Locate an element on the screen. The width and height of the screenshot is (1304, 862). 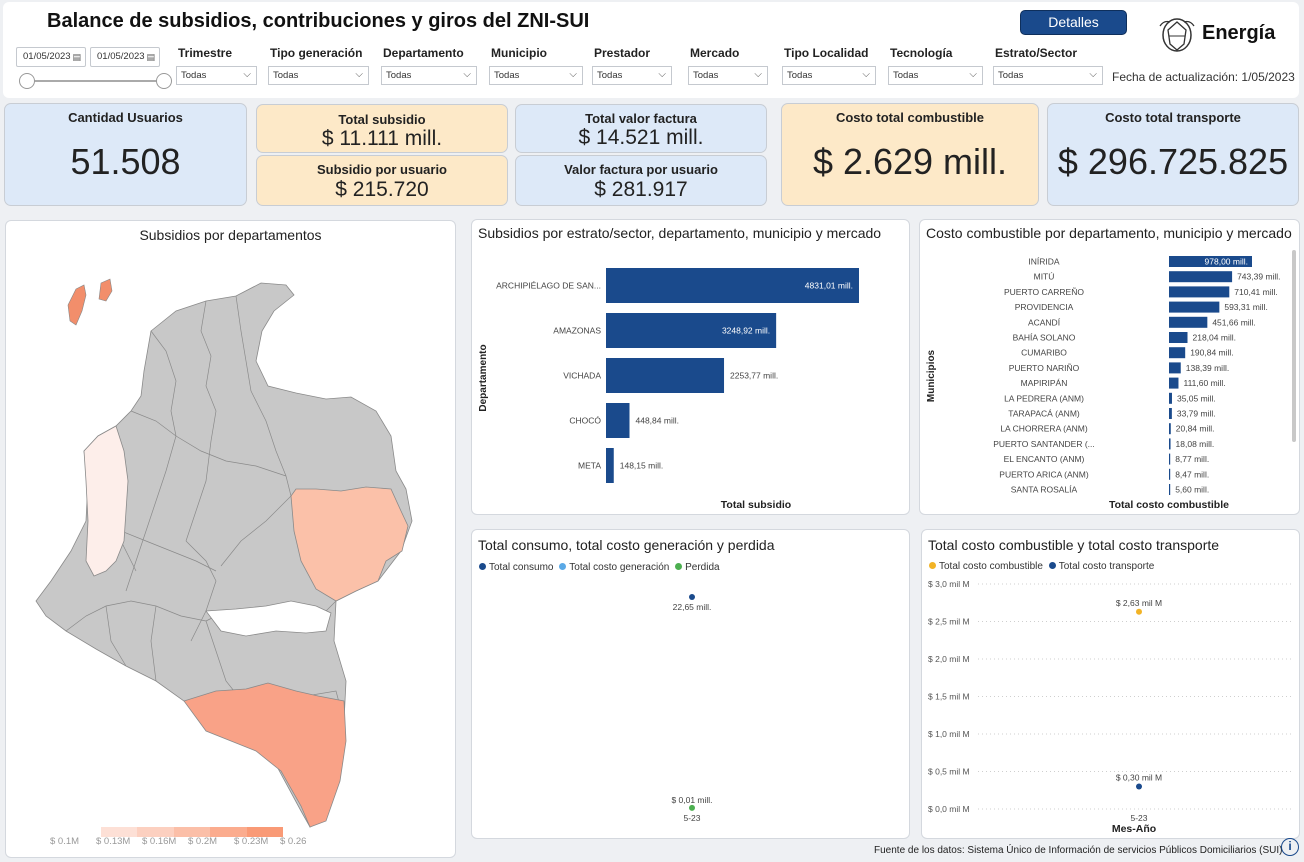
kpi-costo-total-transporte: Costo total transporte $ 296.725.825 is located at coordinates (1173, 154).